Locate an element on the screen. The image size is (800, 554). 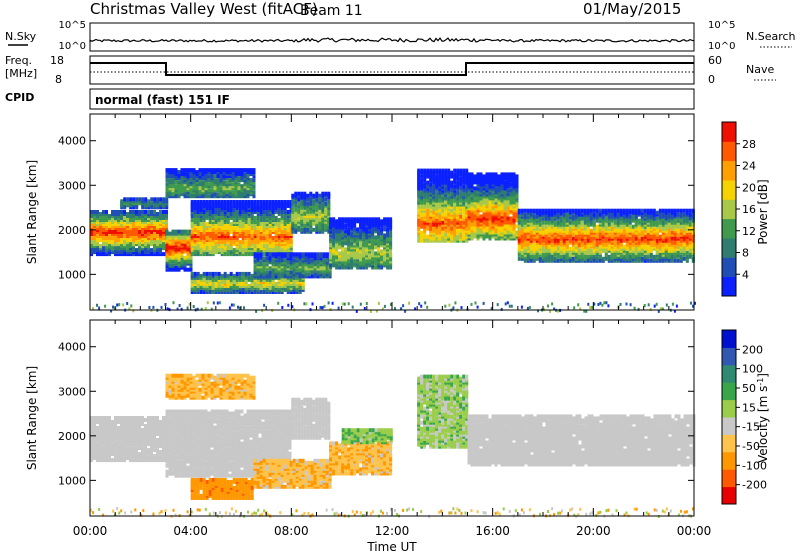
nsearch-label: N.Search is located at coordinates (771, 36).